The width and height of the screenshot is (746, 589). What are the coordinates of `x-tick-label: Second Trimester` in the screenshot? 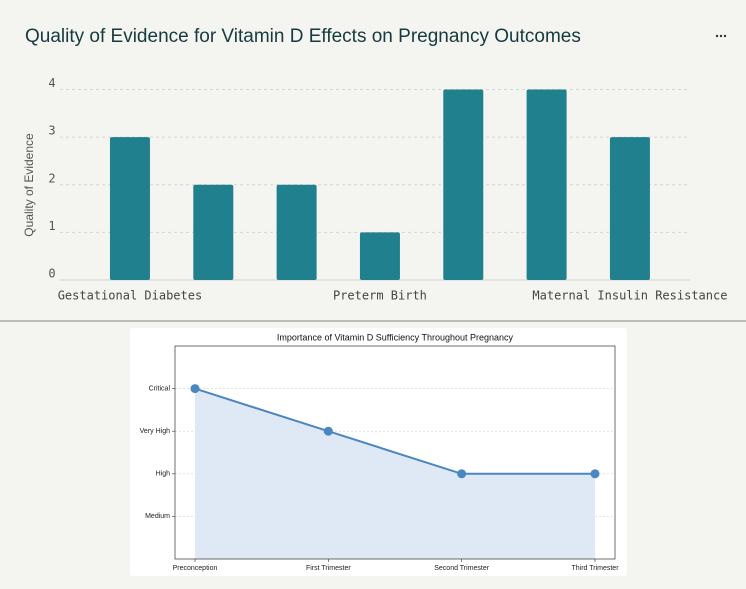 It's located at (462, 568).